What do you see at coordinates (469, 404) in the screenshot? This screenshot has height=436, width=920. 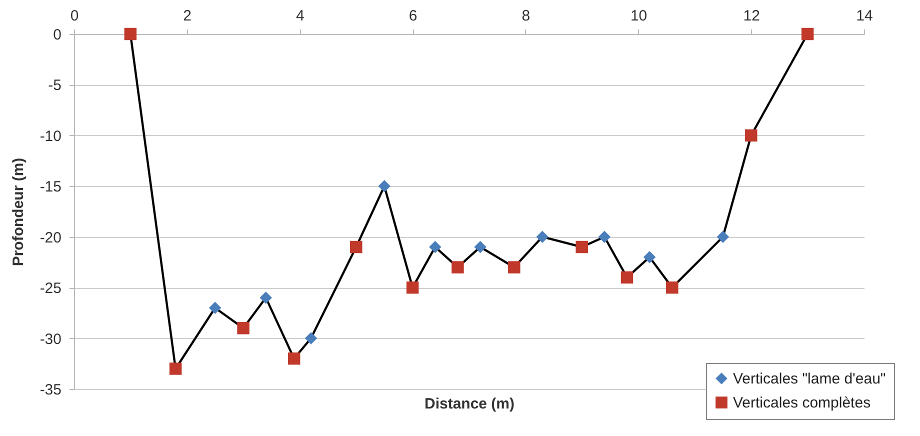 I see `x-axis-title: Distance (m)` at bounding box center [469, 404].